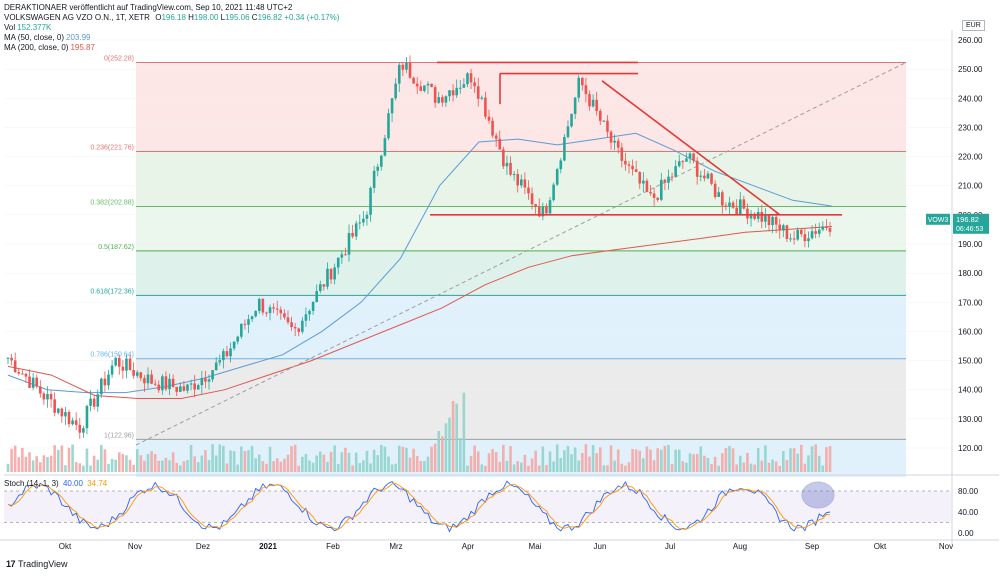 The width and height of the screenshot is (1000, 577). I want to click on fib-label: 0.5(187.62), so click(116, 247).